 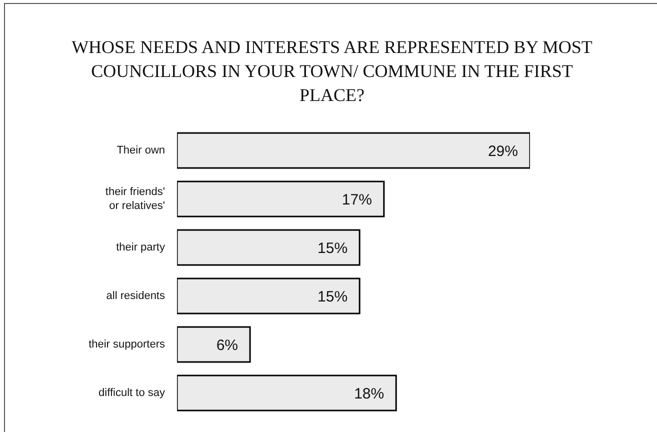 I want to click on data-label: 6%, so click(x=227, y=345).